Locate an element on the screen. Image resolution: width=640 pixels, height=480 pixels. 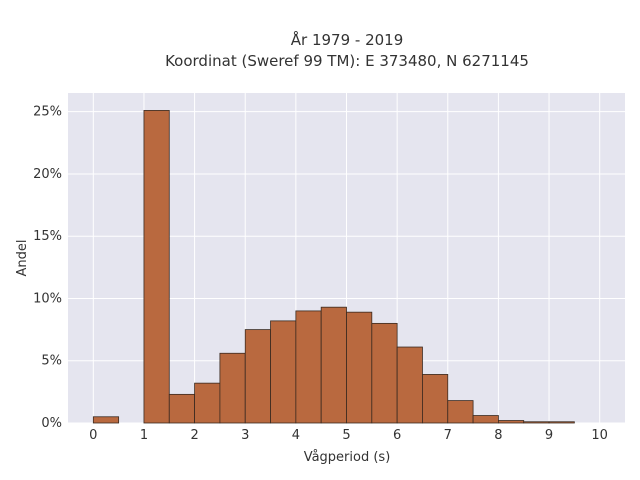
x-tick-label: 4 is located at coordinates (296, 435).